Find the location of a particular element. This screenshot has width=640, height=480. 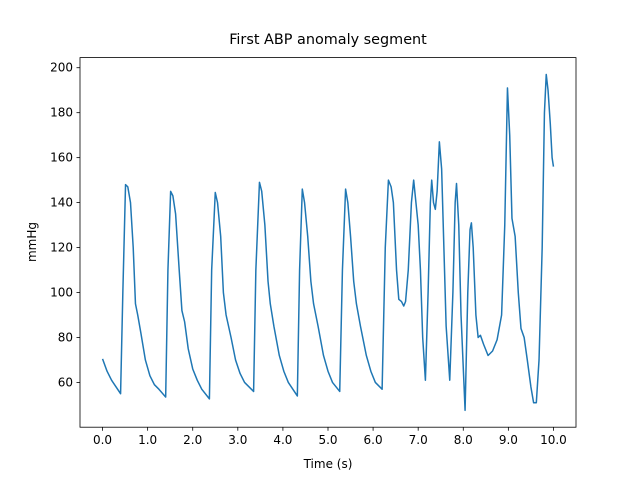

x-tick-label: 4.0 is located at coordinates (282, 440).